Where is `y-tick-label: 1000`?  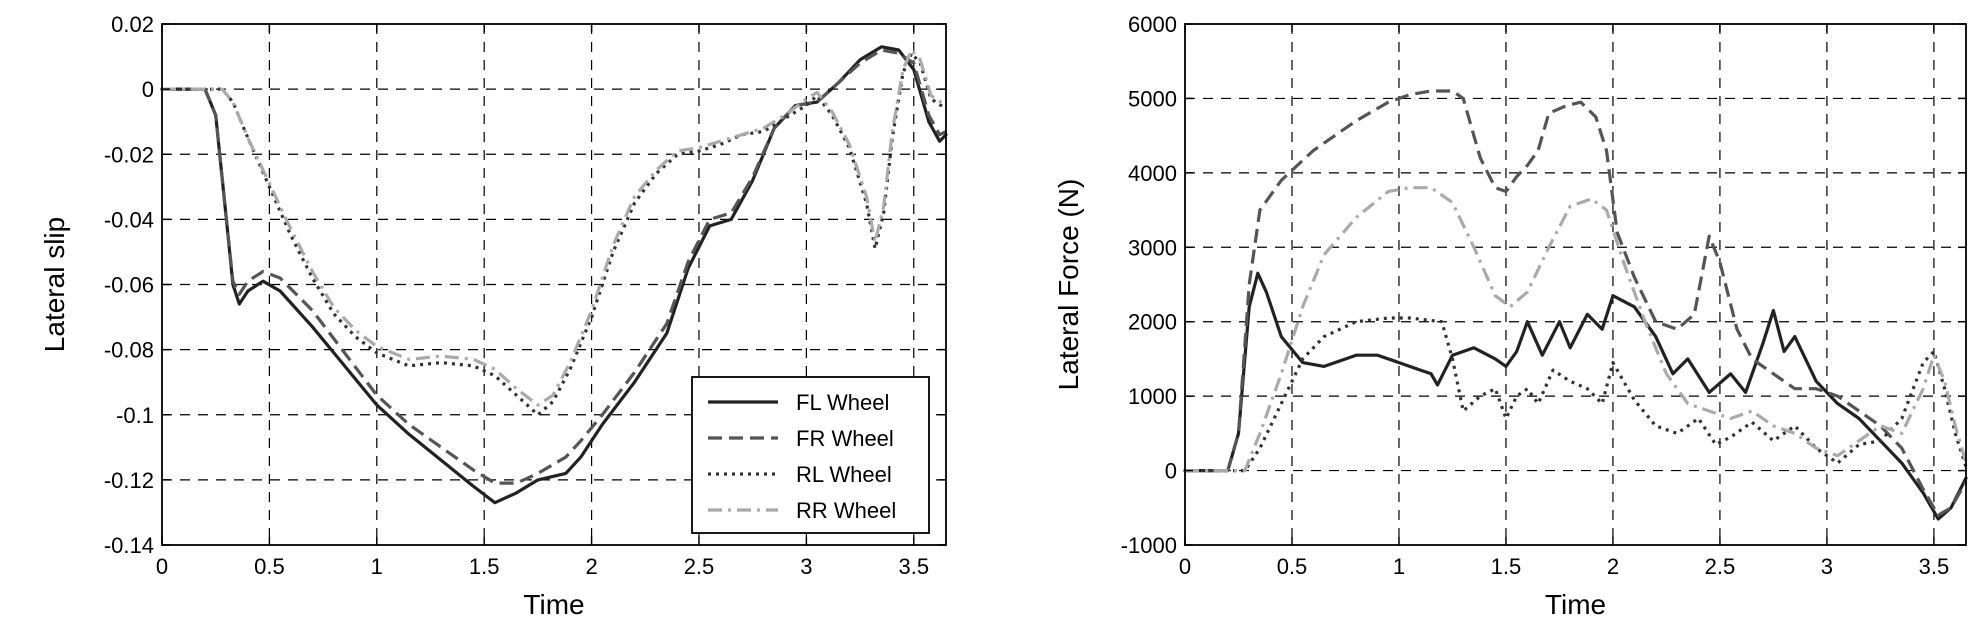
y-tick-label: 1000 is located at coordinates (1152, 396).